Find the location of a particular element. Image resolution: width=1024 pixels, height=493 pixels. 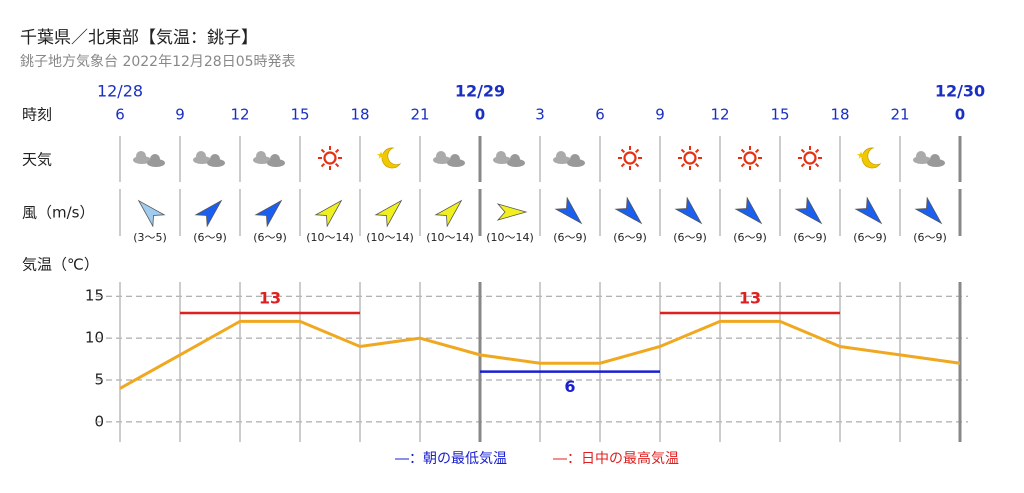

hour-label: 9 is located at coordinates (660, 115).